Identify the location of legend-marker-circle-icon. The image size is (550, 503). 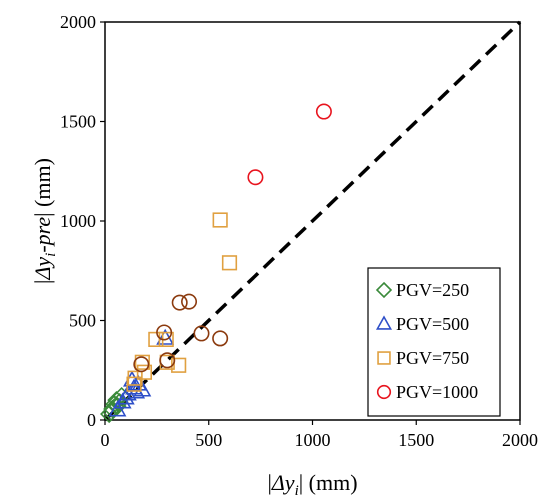
(384, 392).